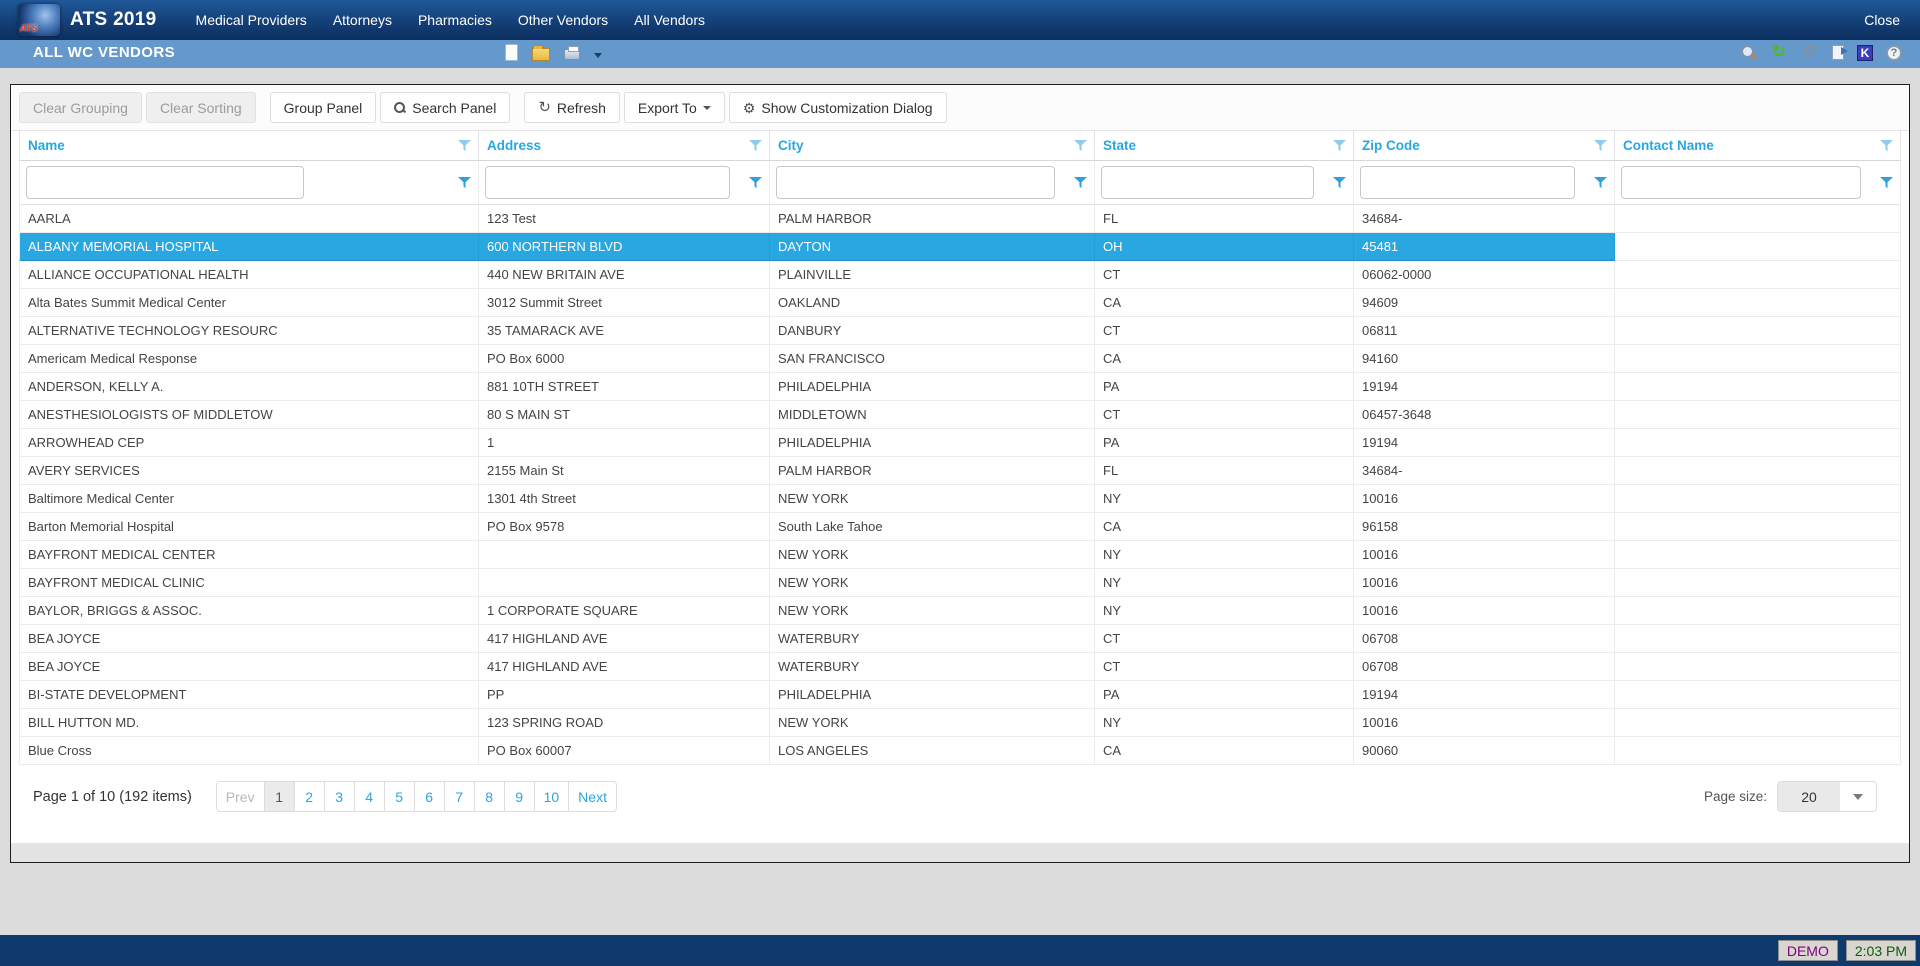 Image resolution: width=1920 pixels, height=966 pixels. Describe the element at coordinates (1484, 359) in the screenshot. I see `cell-zip: 94160` at that location.